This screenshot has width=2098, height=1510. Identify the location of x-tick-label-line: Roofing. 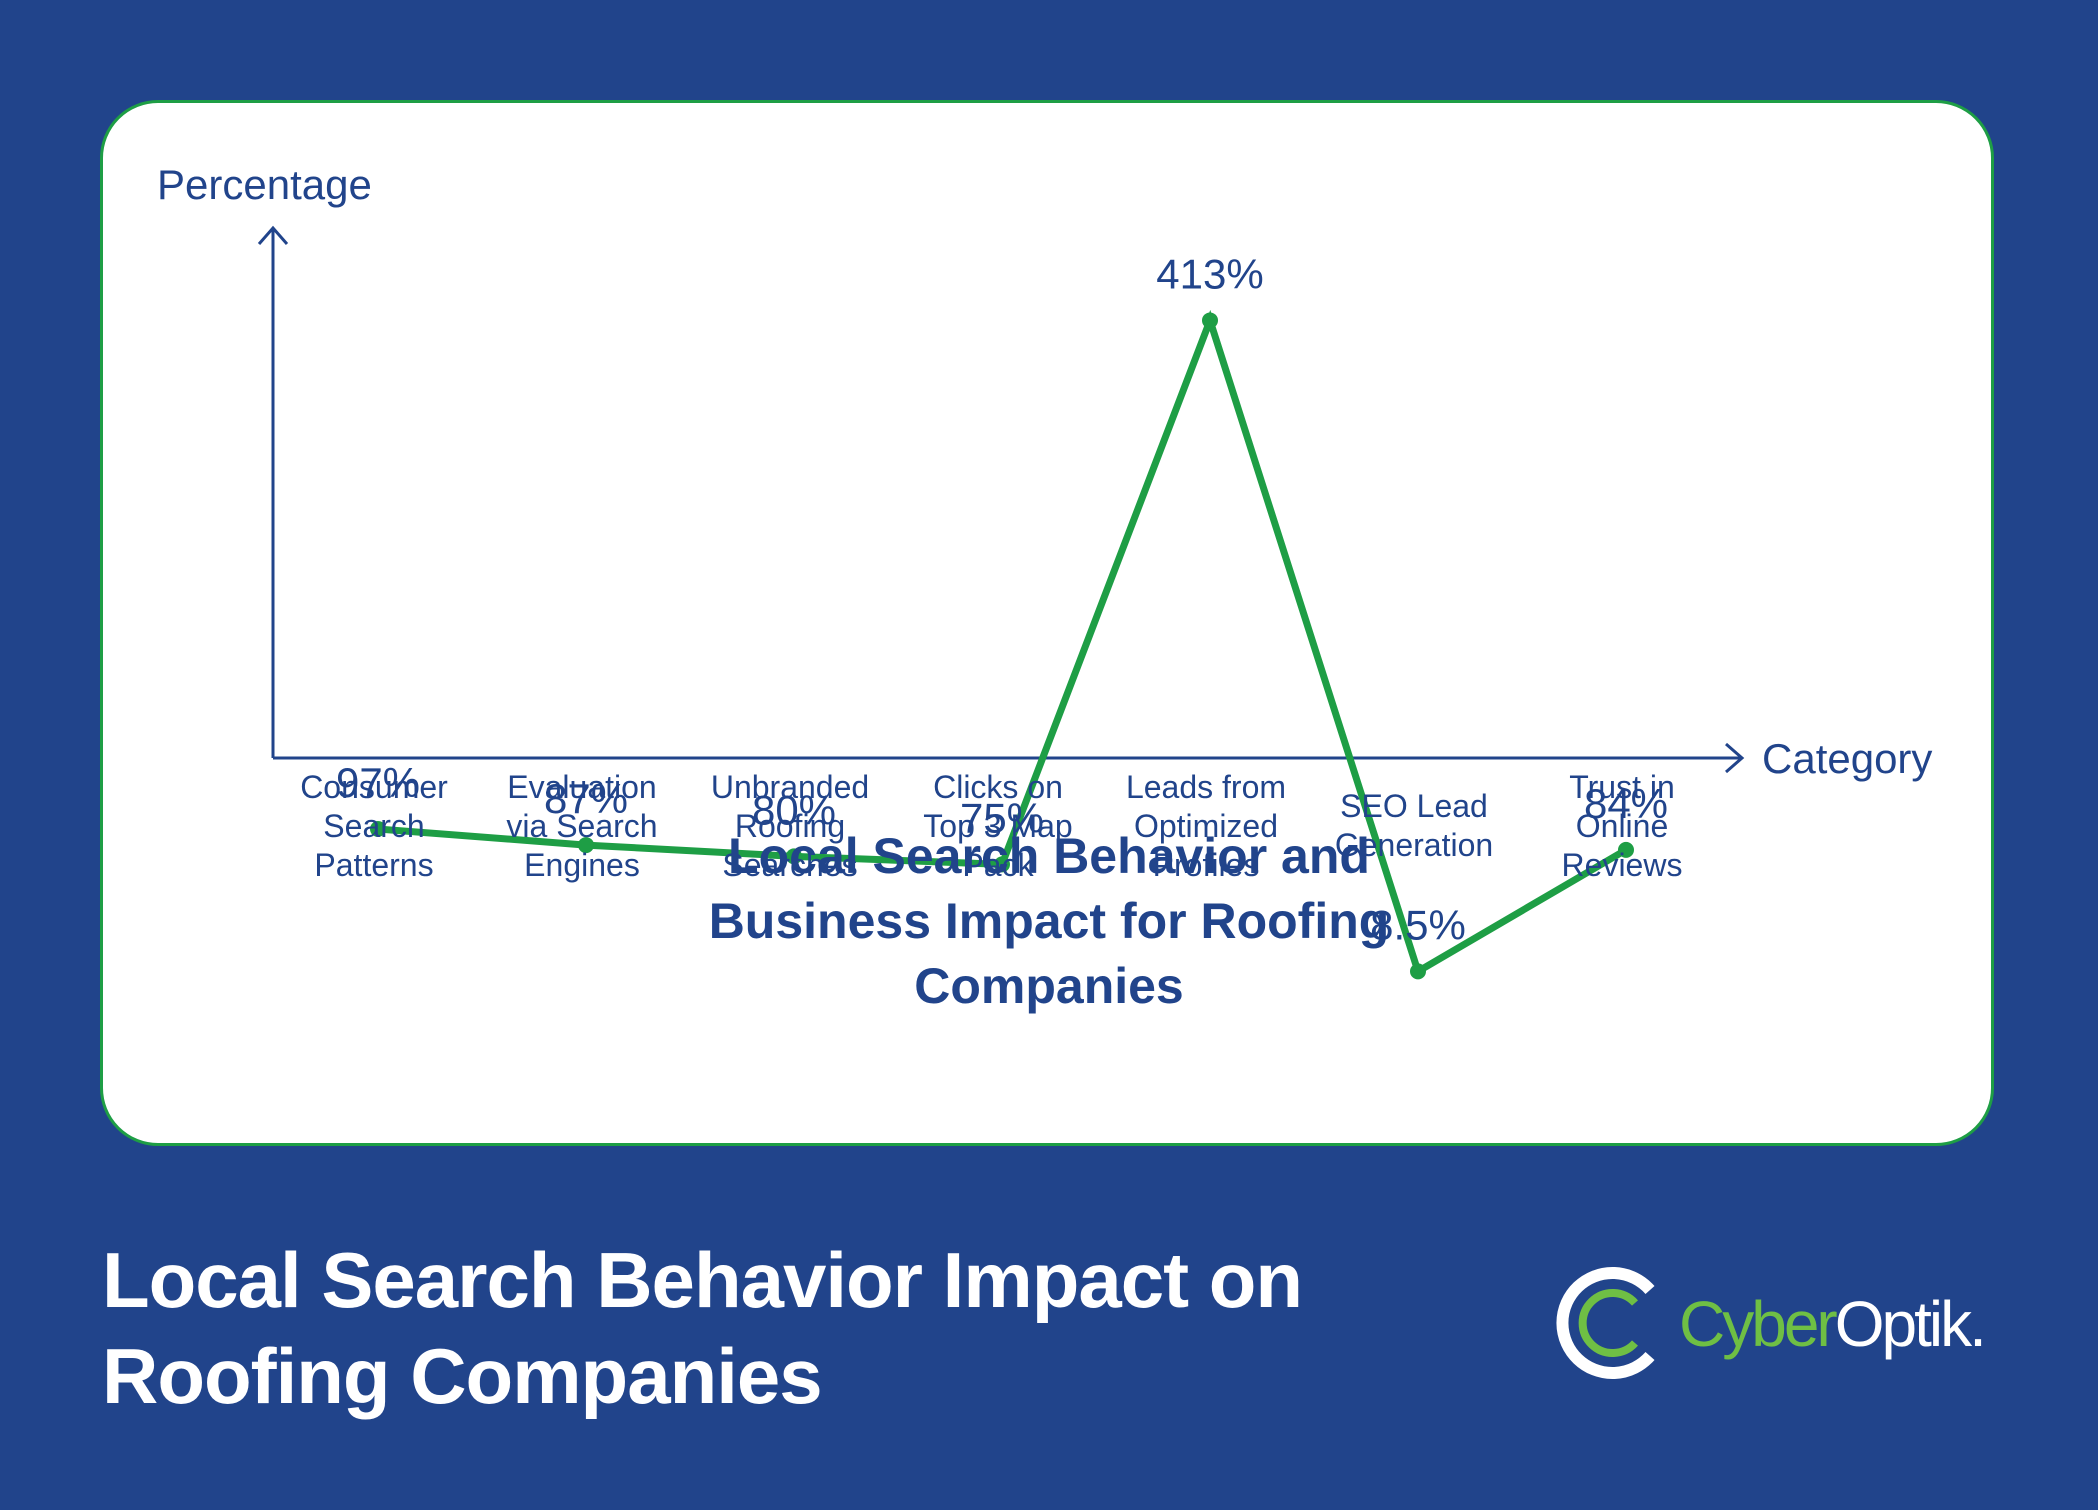
(790, 826).